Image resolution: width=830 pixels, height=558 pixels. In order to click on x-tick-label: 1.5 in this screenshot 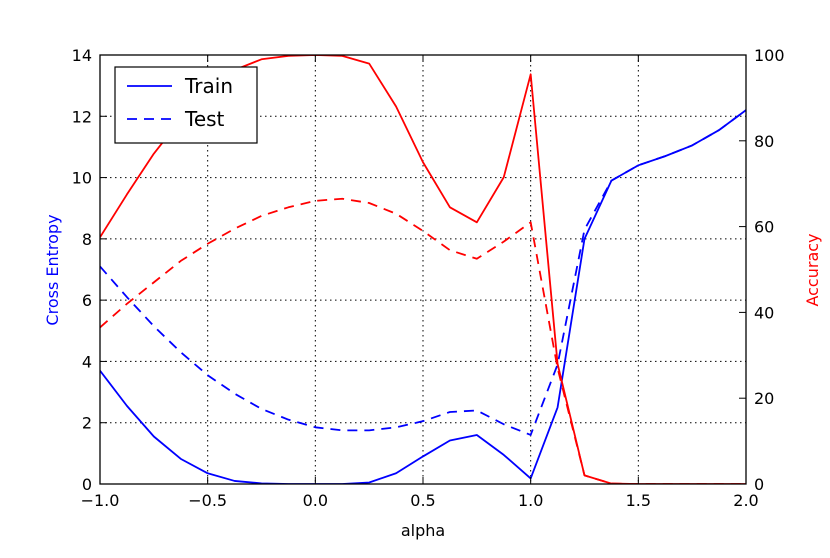, I will do `click(638, 500)`.